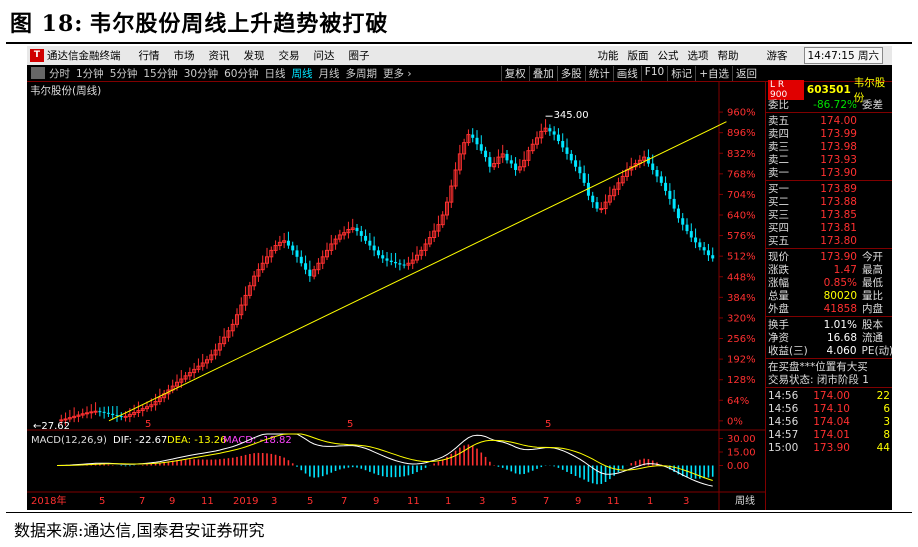  What do you see at coordinates (829, 202) in the screenshot?
I see `bid-row: 买二 173.88` at bounding box center [829, 202].